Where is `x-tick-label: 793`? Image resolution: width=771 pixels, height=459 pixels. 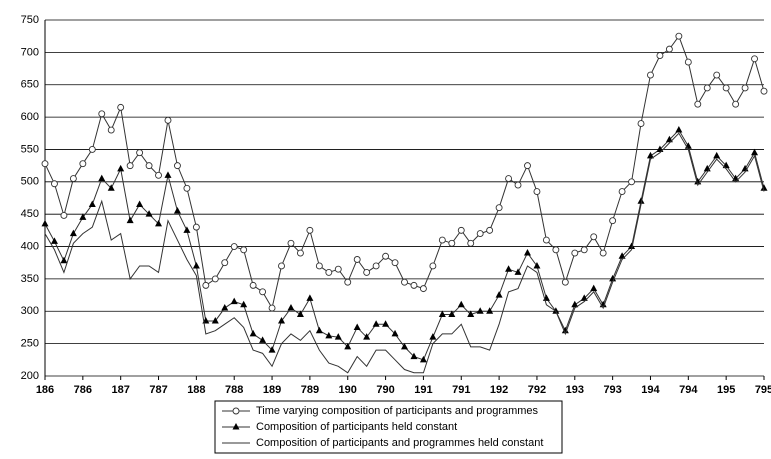
x-tick-label: 793 is located at coordinates (612, 390).